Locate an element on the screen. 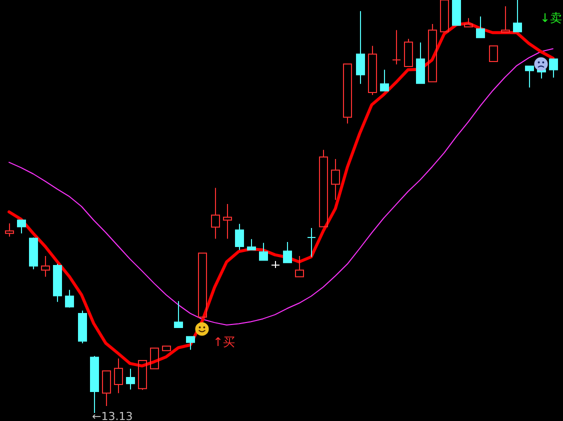 The image size is (563, 421). annotation: ←13.13 is located at coordinates (112, 415).